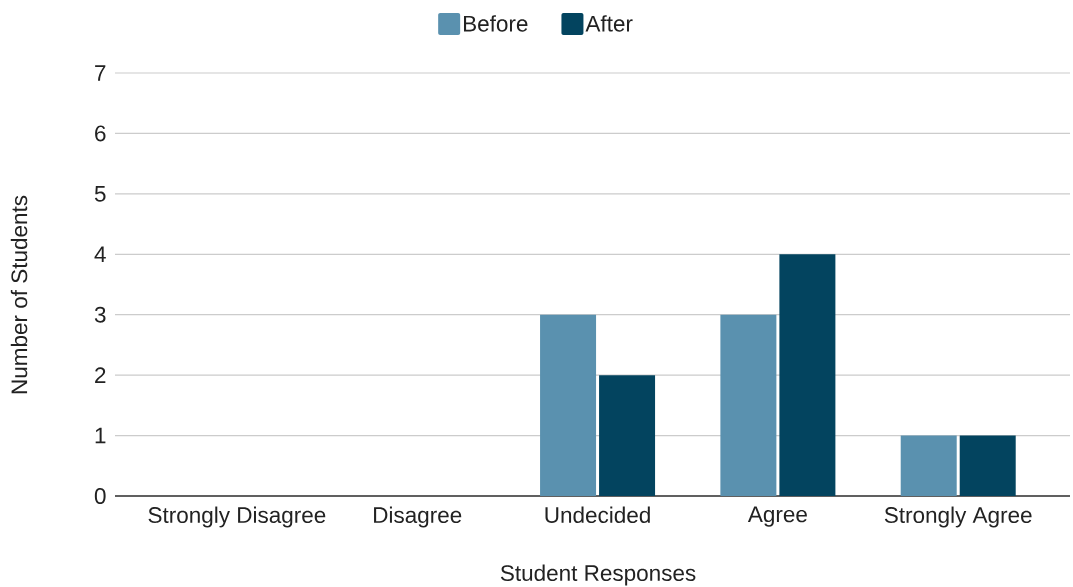 The image size is (1073, 587). What do you see at coordinates (100, 496) in the screenshot?
I see `y-tick-label: 0` at bounding box center [100, 496].